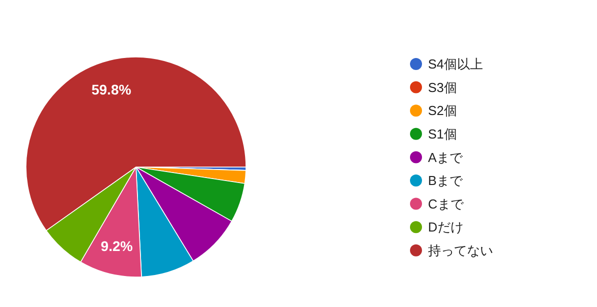 The height and width of the screenshot is (307, 597). Describe the element at coordinates (117, 246) in the screenshot. I see `data-label: 9.2%` at that location.